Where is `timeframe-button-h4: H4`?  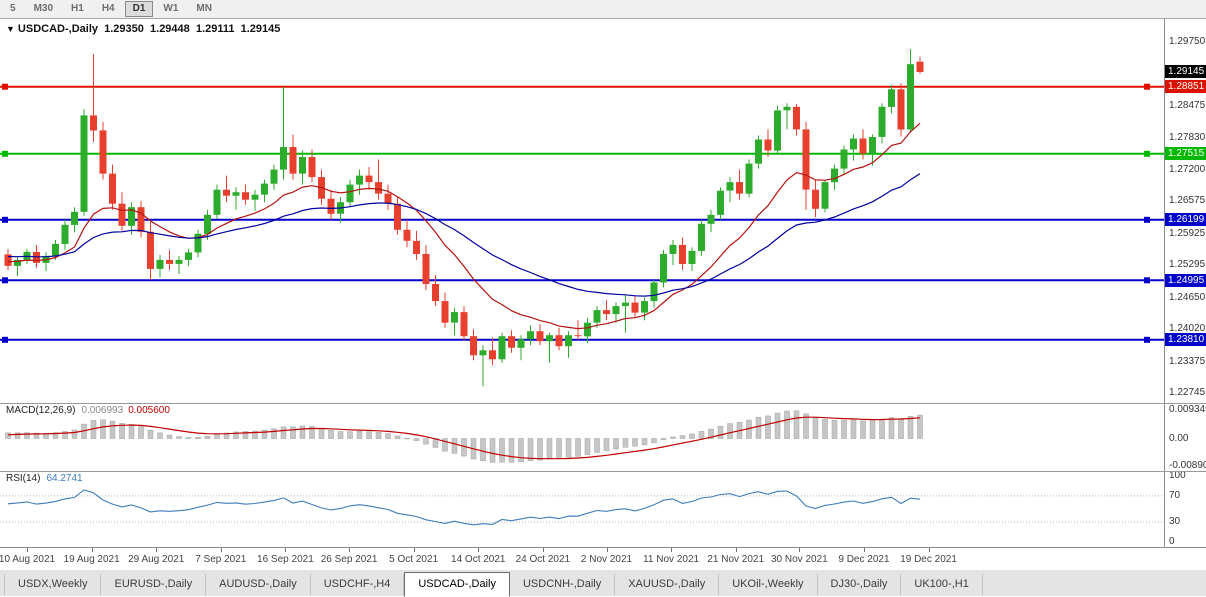
timeframe-button-h4: H4 is located at coordinates (108, 8).